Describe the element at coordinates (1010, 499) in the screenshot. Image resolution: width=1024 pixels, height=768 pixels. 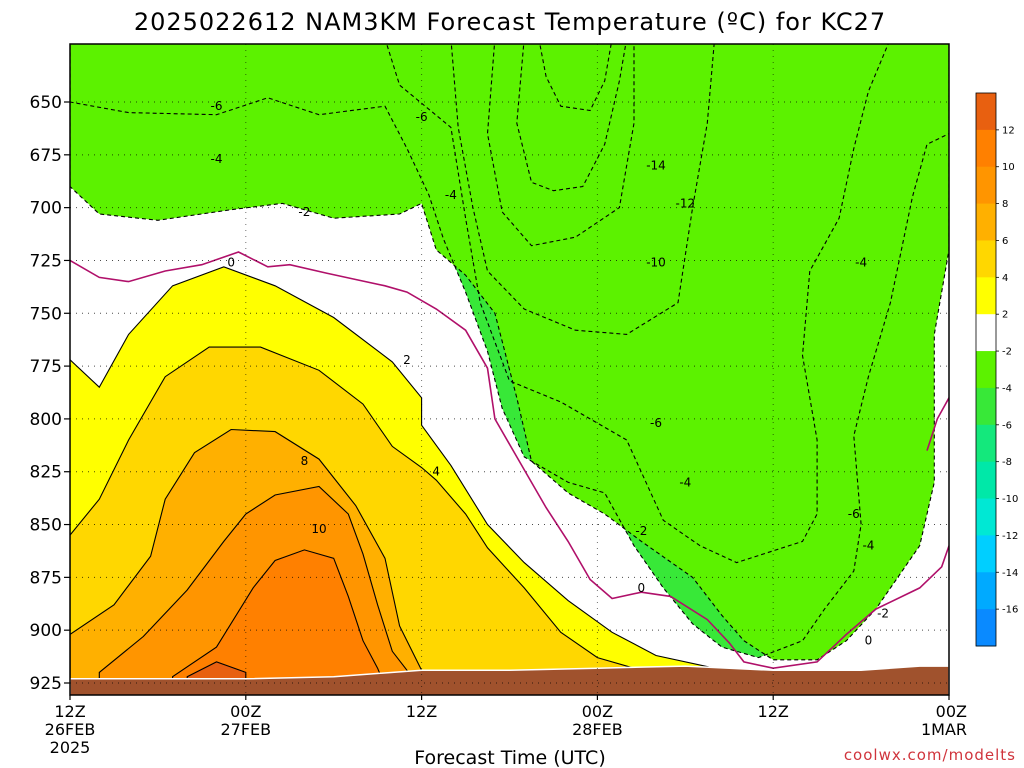
I see `colorbar-label: -10` at that location.